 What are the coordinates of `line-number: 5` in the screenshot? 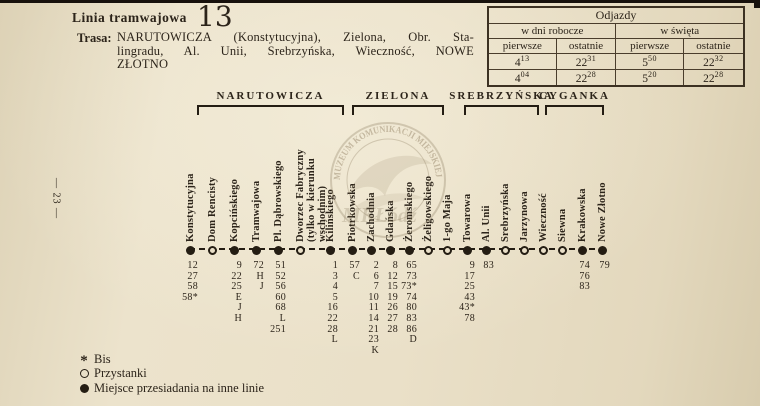 It's located at (335, 297).